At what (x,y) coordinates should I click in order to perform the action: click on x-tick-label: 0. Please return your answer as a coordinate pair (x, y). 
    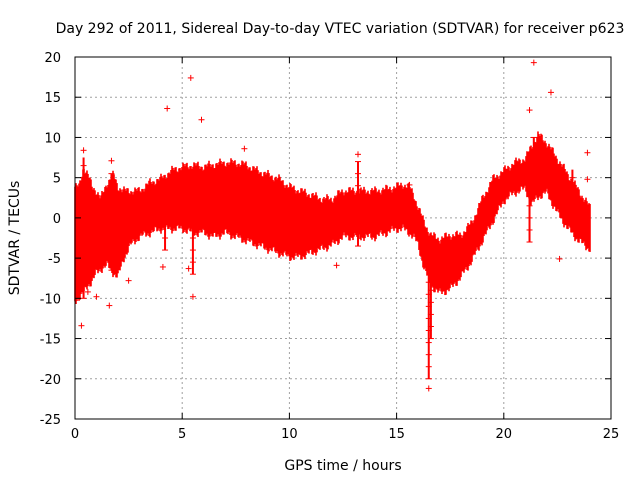
    Looking at the image, I should click on (75, 434).